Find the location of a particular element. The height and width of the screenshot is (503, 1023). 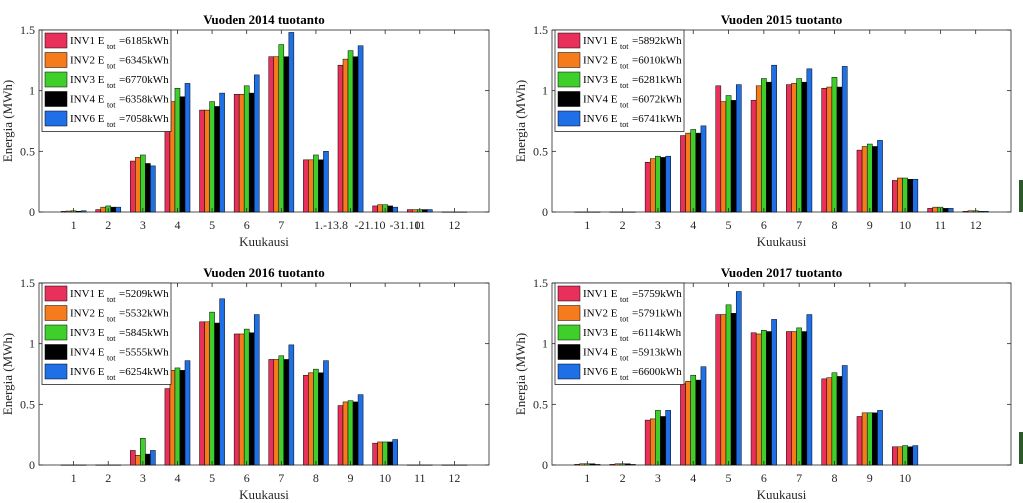

x-tick-label: 3 is located at coordinates (143, 478).